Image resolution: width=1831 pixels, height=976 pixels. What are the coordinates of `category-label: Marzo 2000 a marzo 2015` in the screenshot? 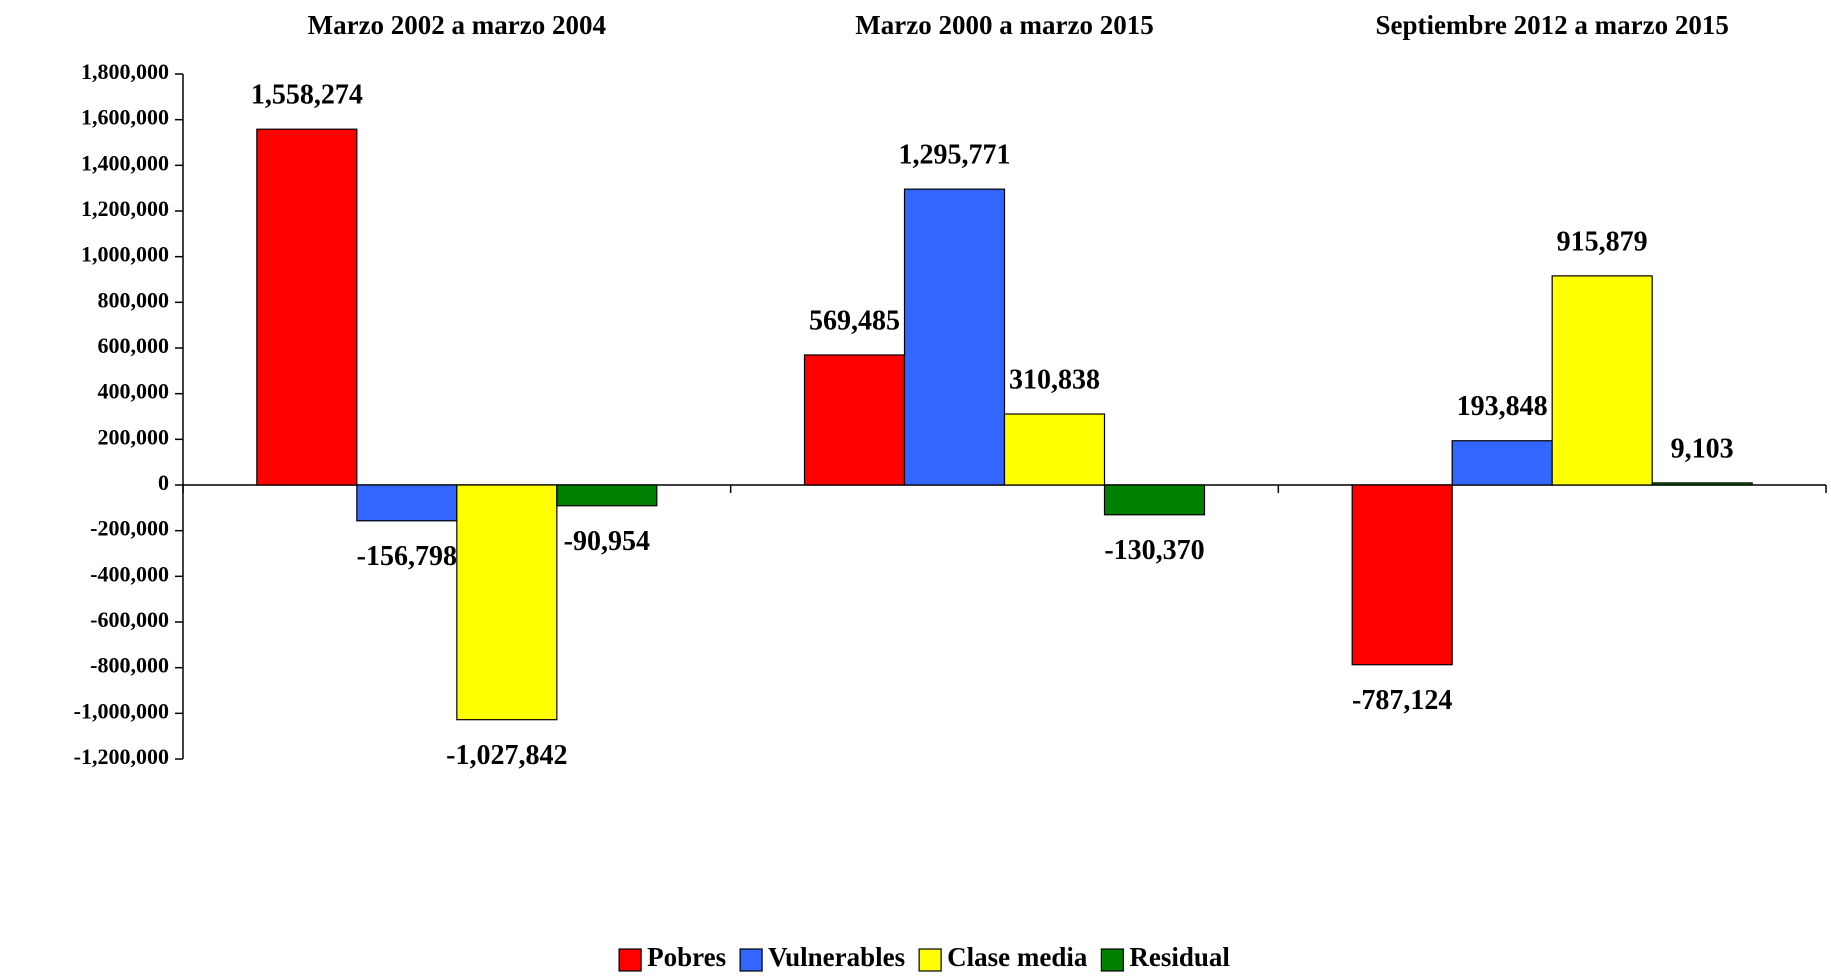 It's located at (1004, 25).